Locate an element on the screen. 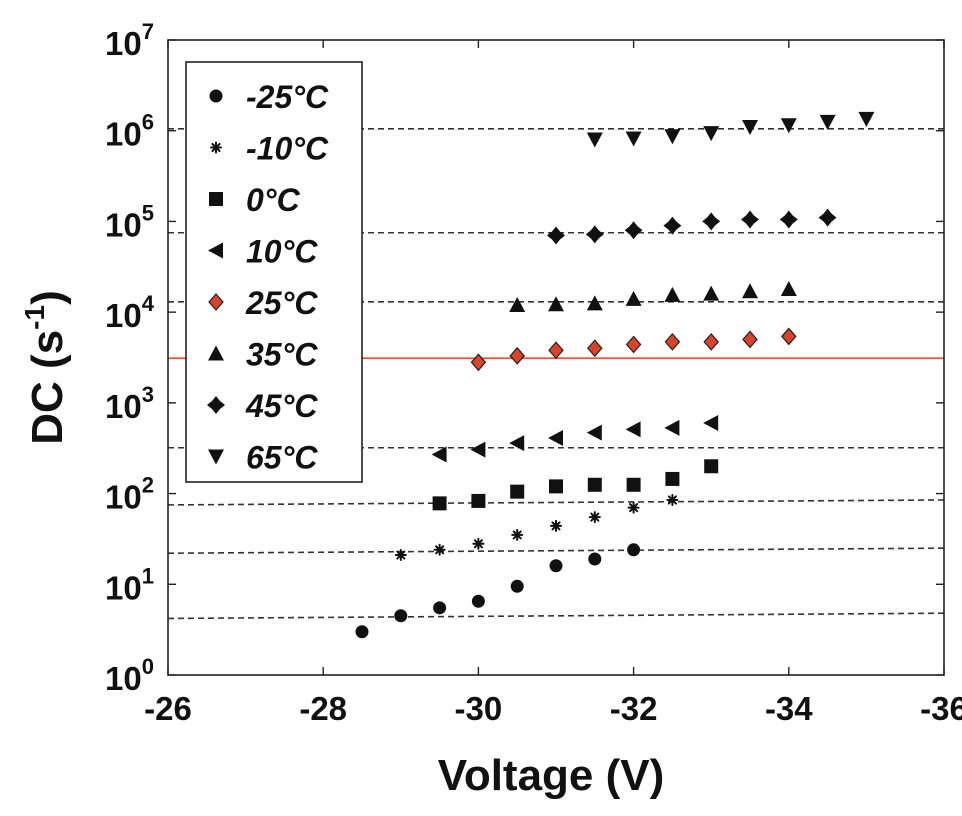  data-point-series-1-1-stroke is located at coordinates (440, 550).